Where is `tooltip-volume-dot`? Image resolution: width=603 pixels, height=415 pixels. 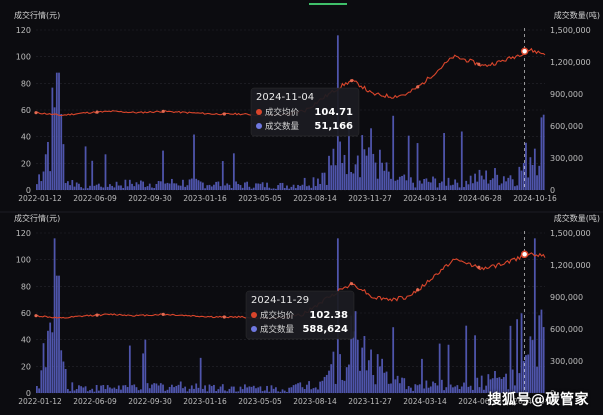
tooltip-volume-dot is located at coordinates (254, 329).